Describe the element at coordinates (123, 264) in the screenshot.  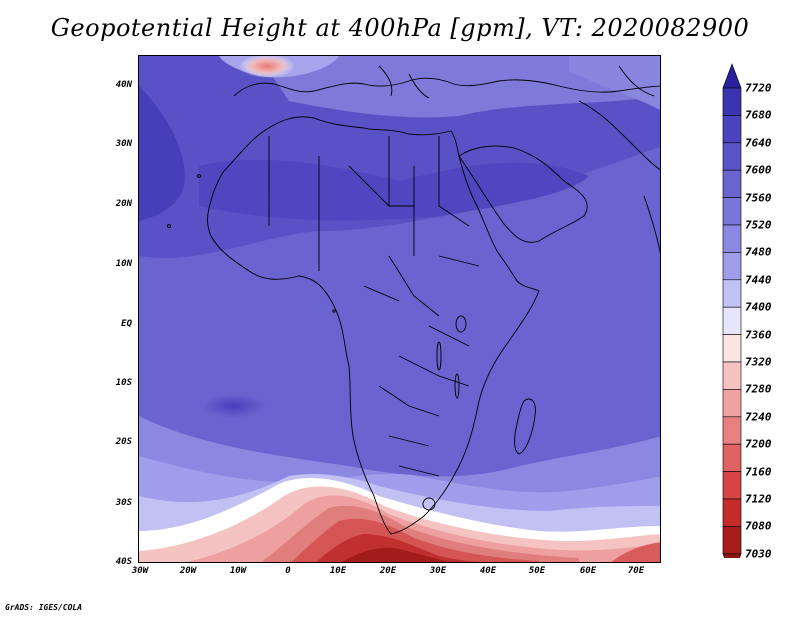
I see `lat-tick-label: 10N` at that location.